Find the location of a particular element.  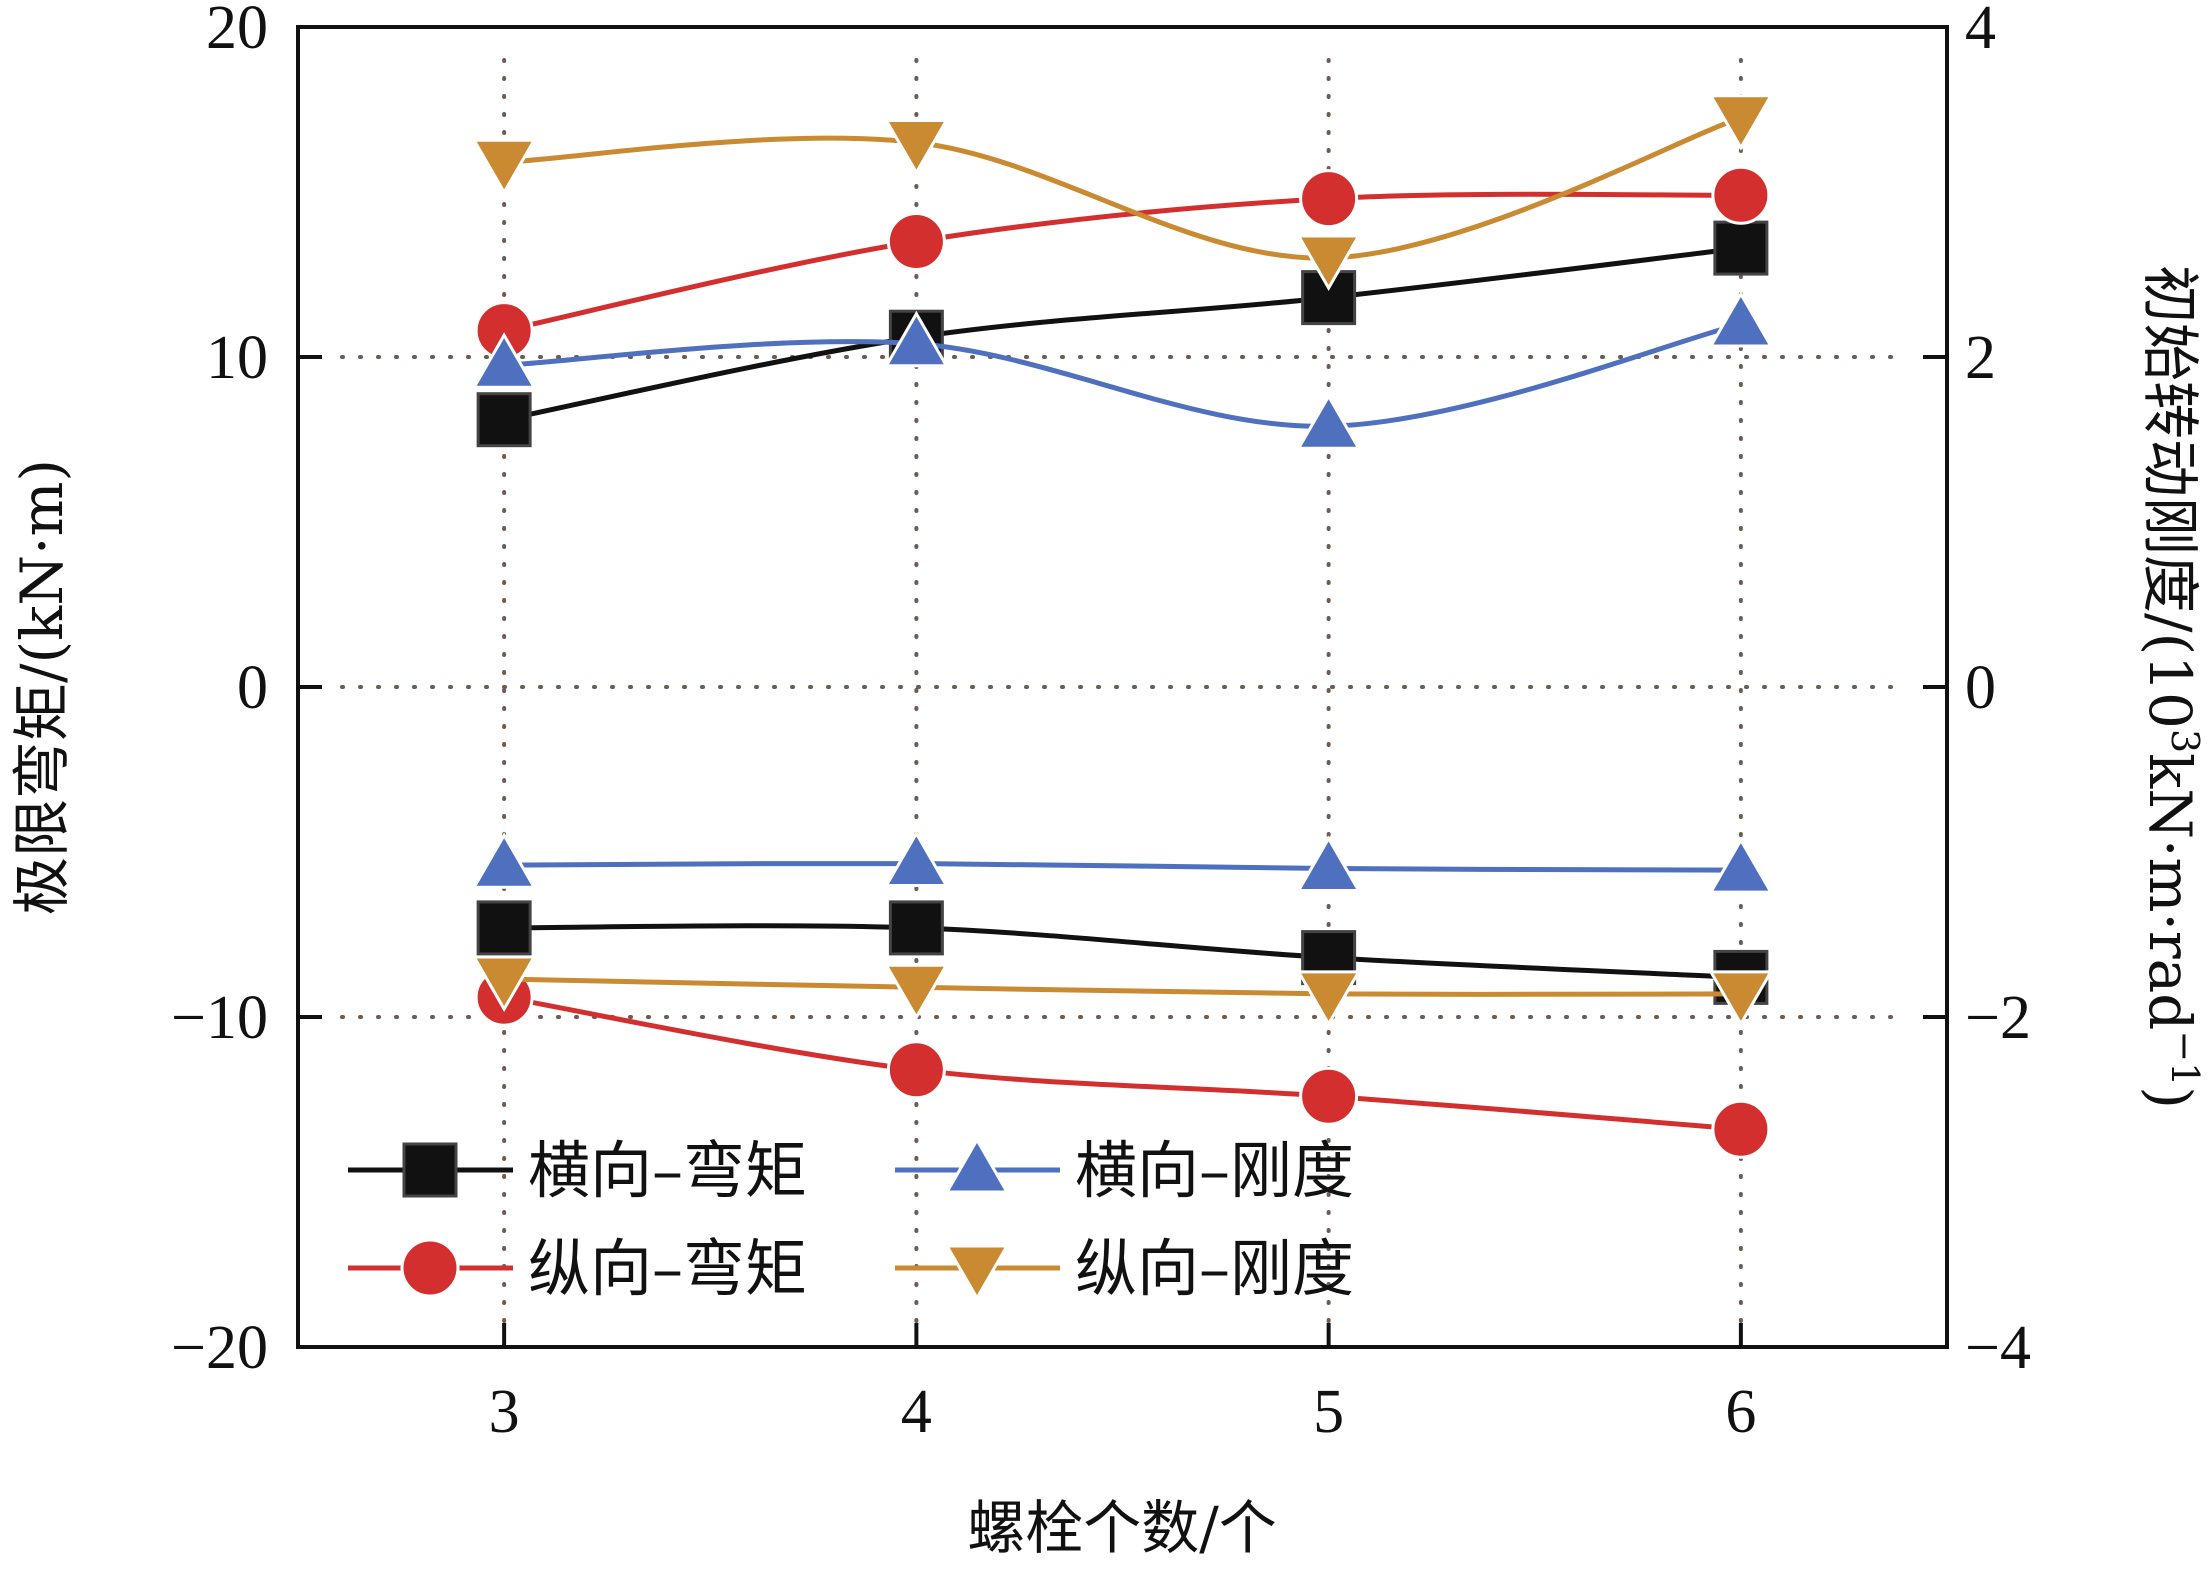

data-point-transverse-stiffness-positive-x5 is located at coordinates (1329, 421).